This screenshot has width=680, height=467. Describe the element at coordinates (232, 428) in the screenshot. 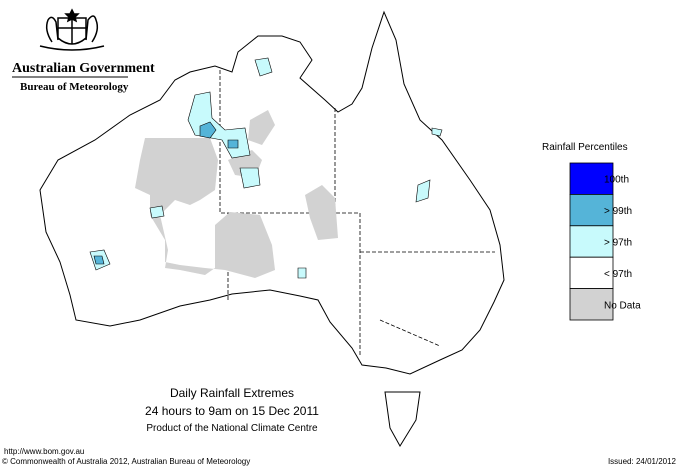

I see `map-product: Product of the National Climate Centre` at that location.